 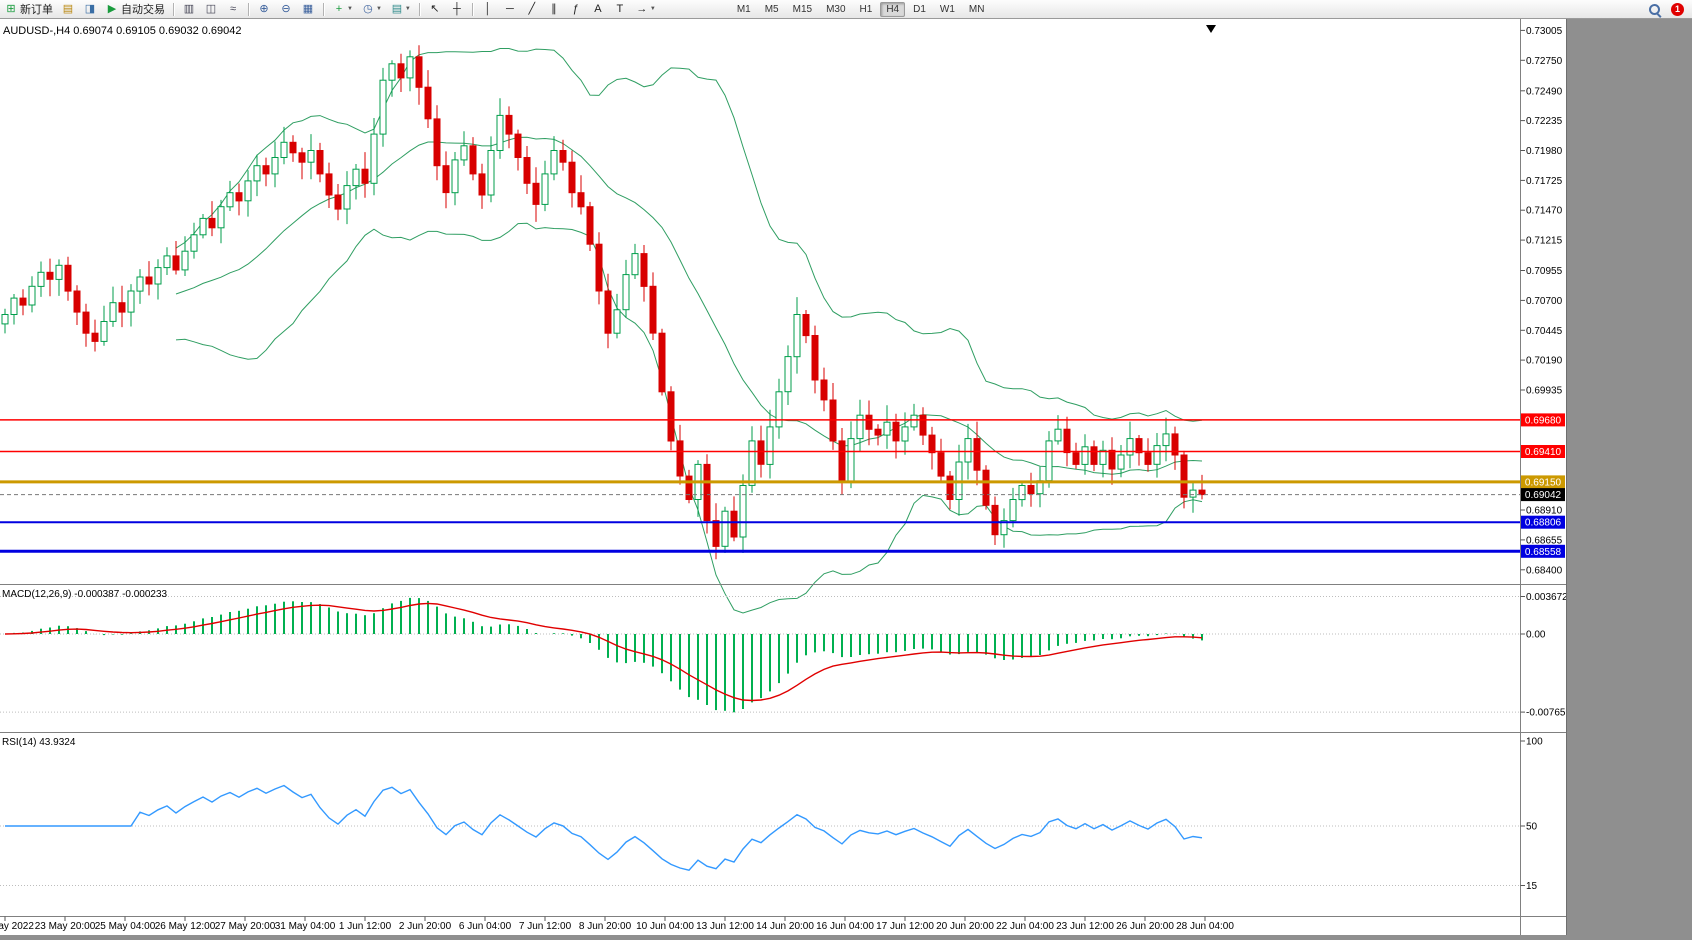 I want to click on auto-trading-button: ▶ 自动交易, so click(x=135, y=9).